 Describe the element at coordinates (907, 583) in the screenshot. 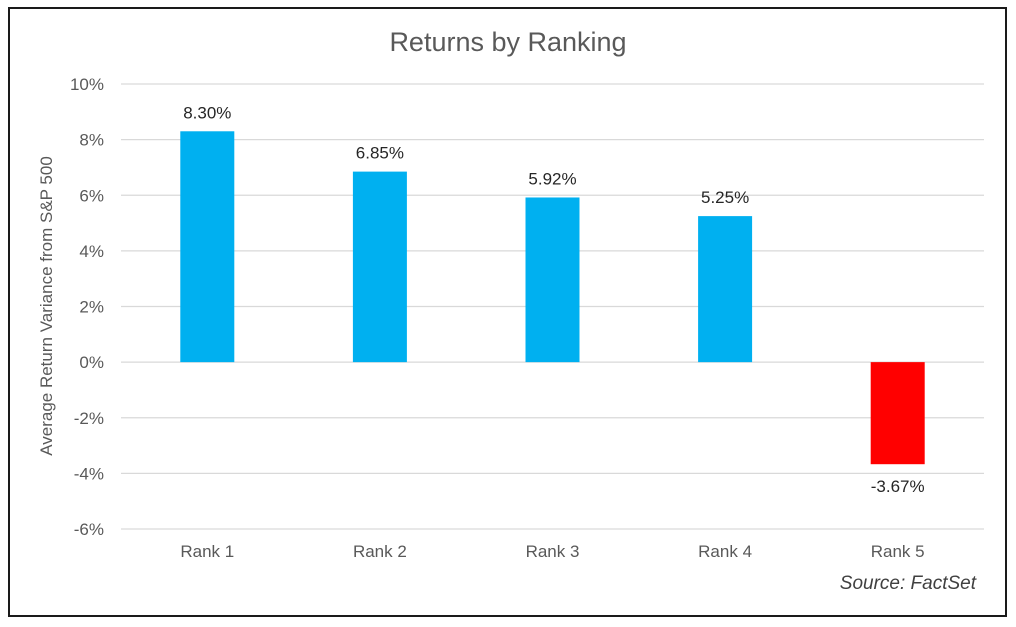

I see `source-note: Source: FactSet` at that location.